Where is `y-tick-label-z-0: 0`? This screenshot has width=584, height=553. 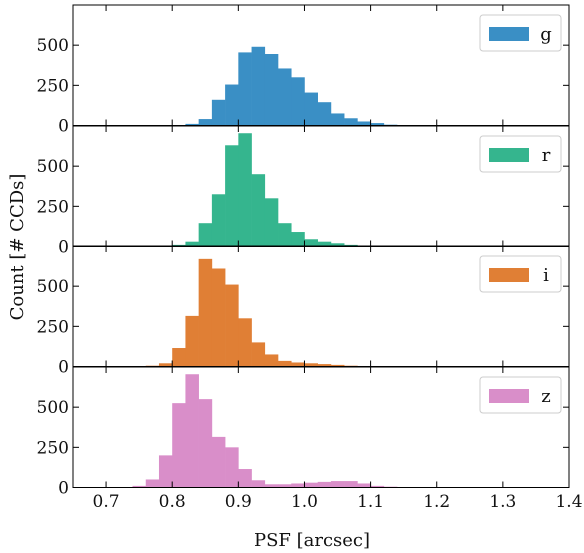
y-tick-label-z-0: 0 is located at coordinates (63, 489).